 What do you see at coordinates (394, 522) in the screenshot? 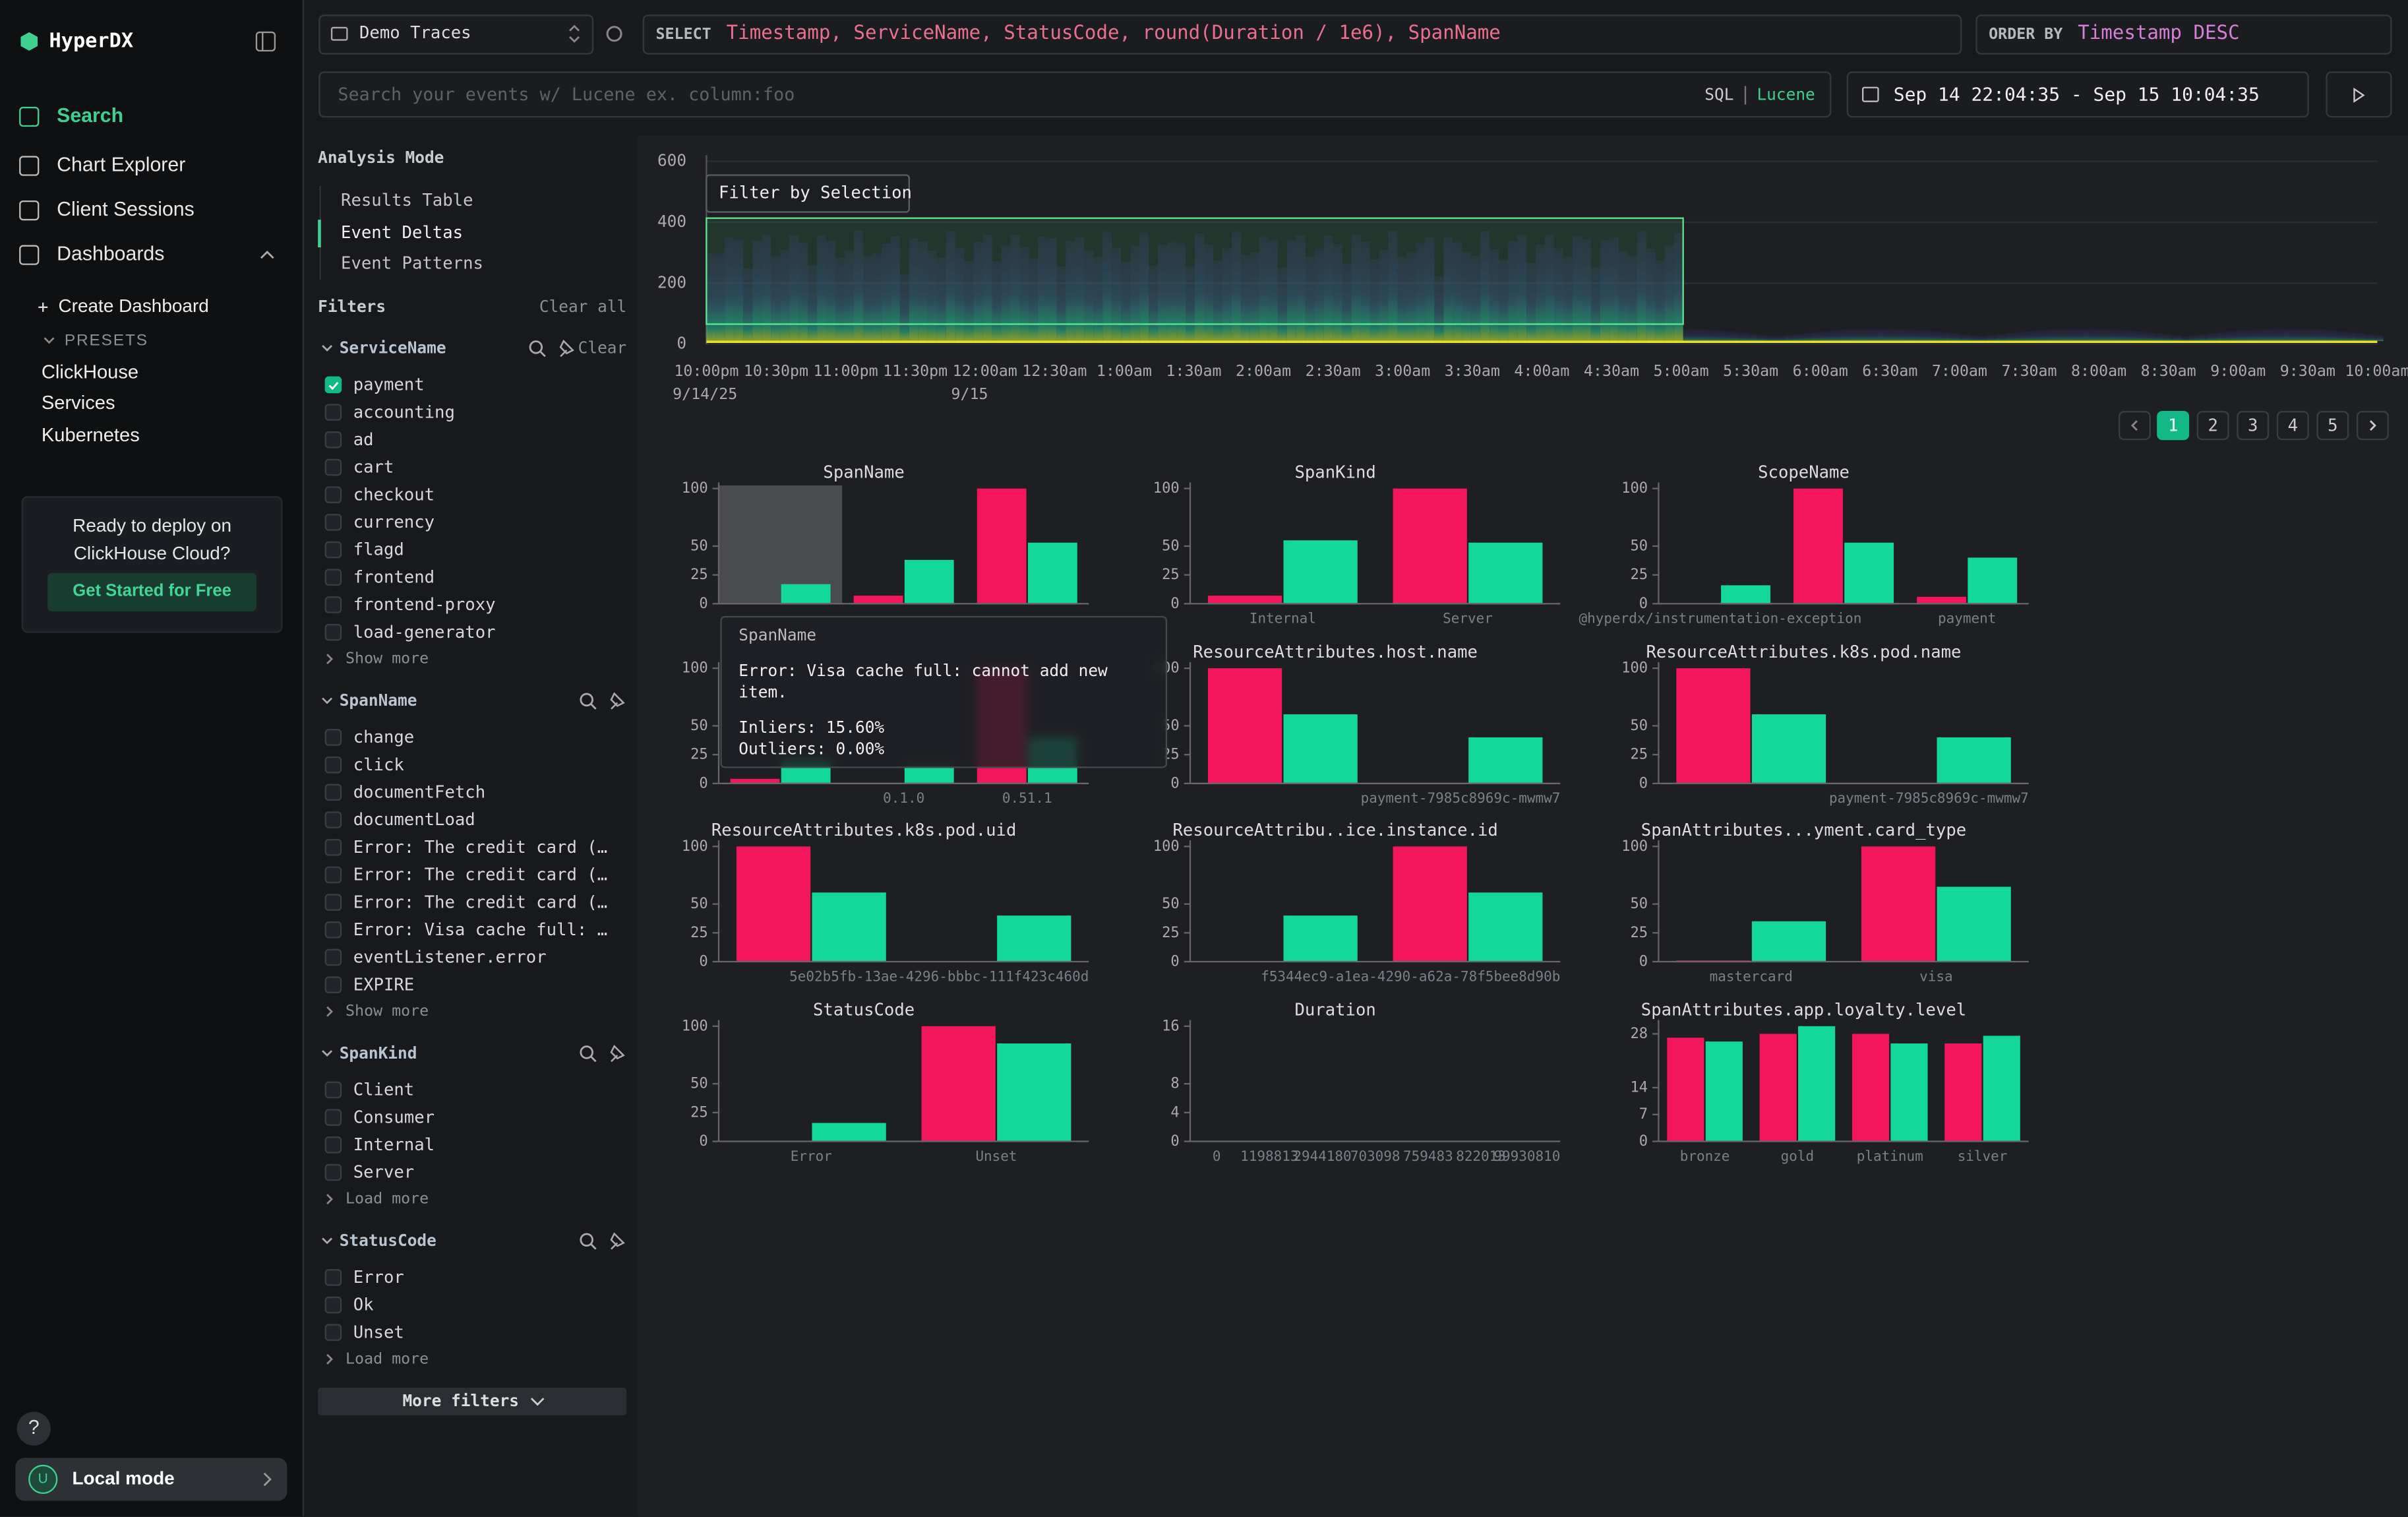
I see `filter-option: currency` at bounding box center [394, 522].